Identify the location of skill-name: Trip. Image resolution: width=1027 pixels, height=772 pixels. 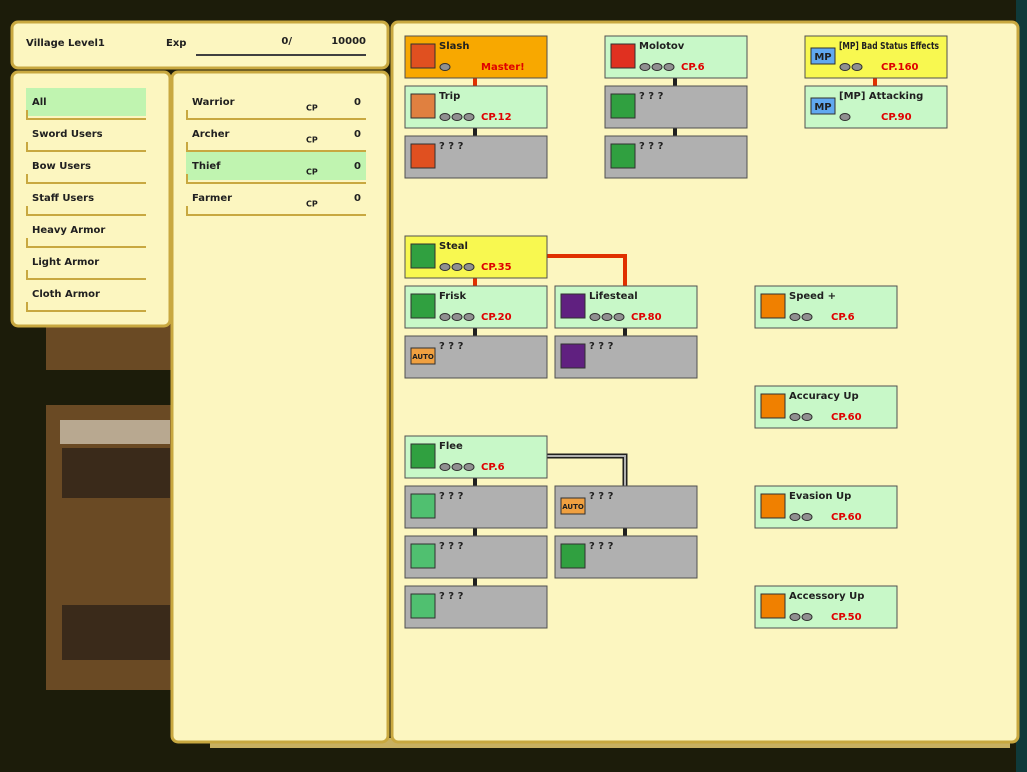
(449, 96).